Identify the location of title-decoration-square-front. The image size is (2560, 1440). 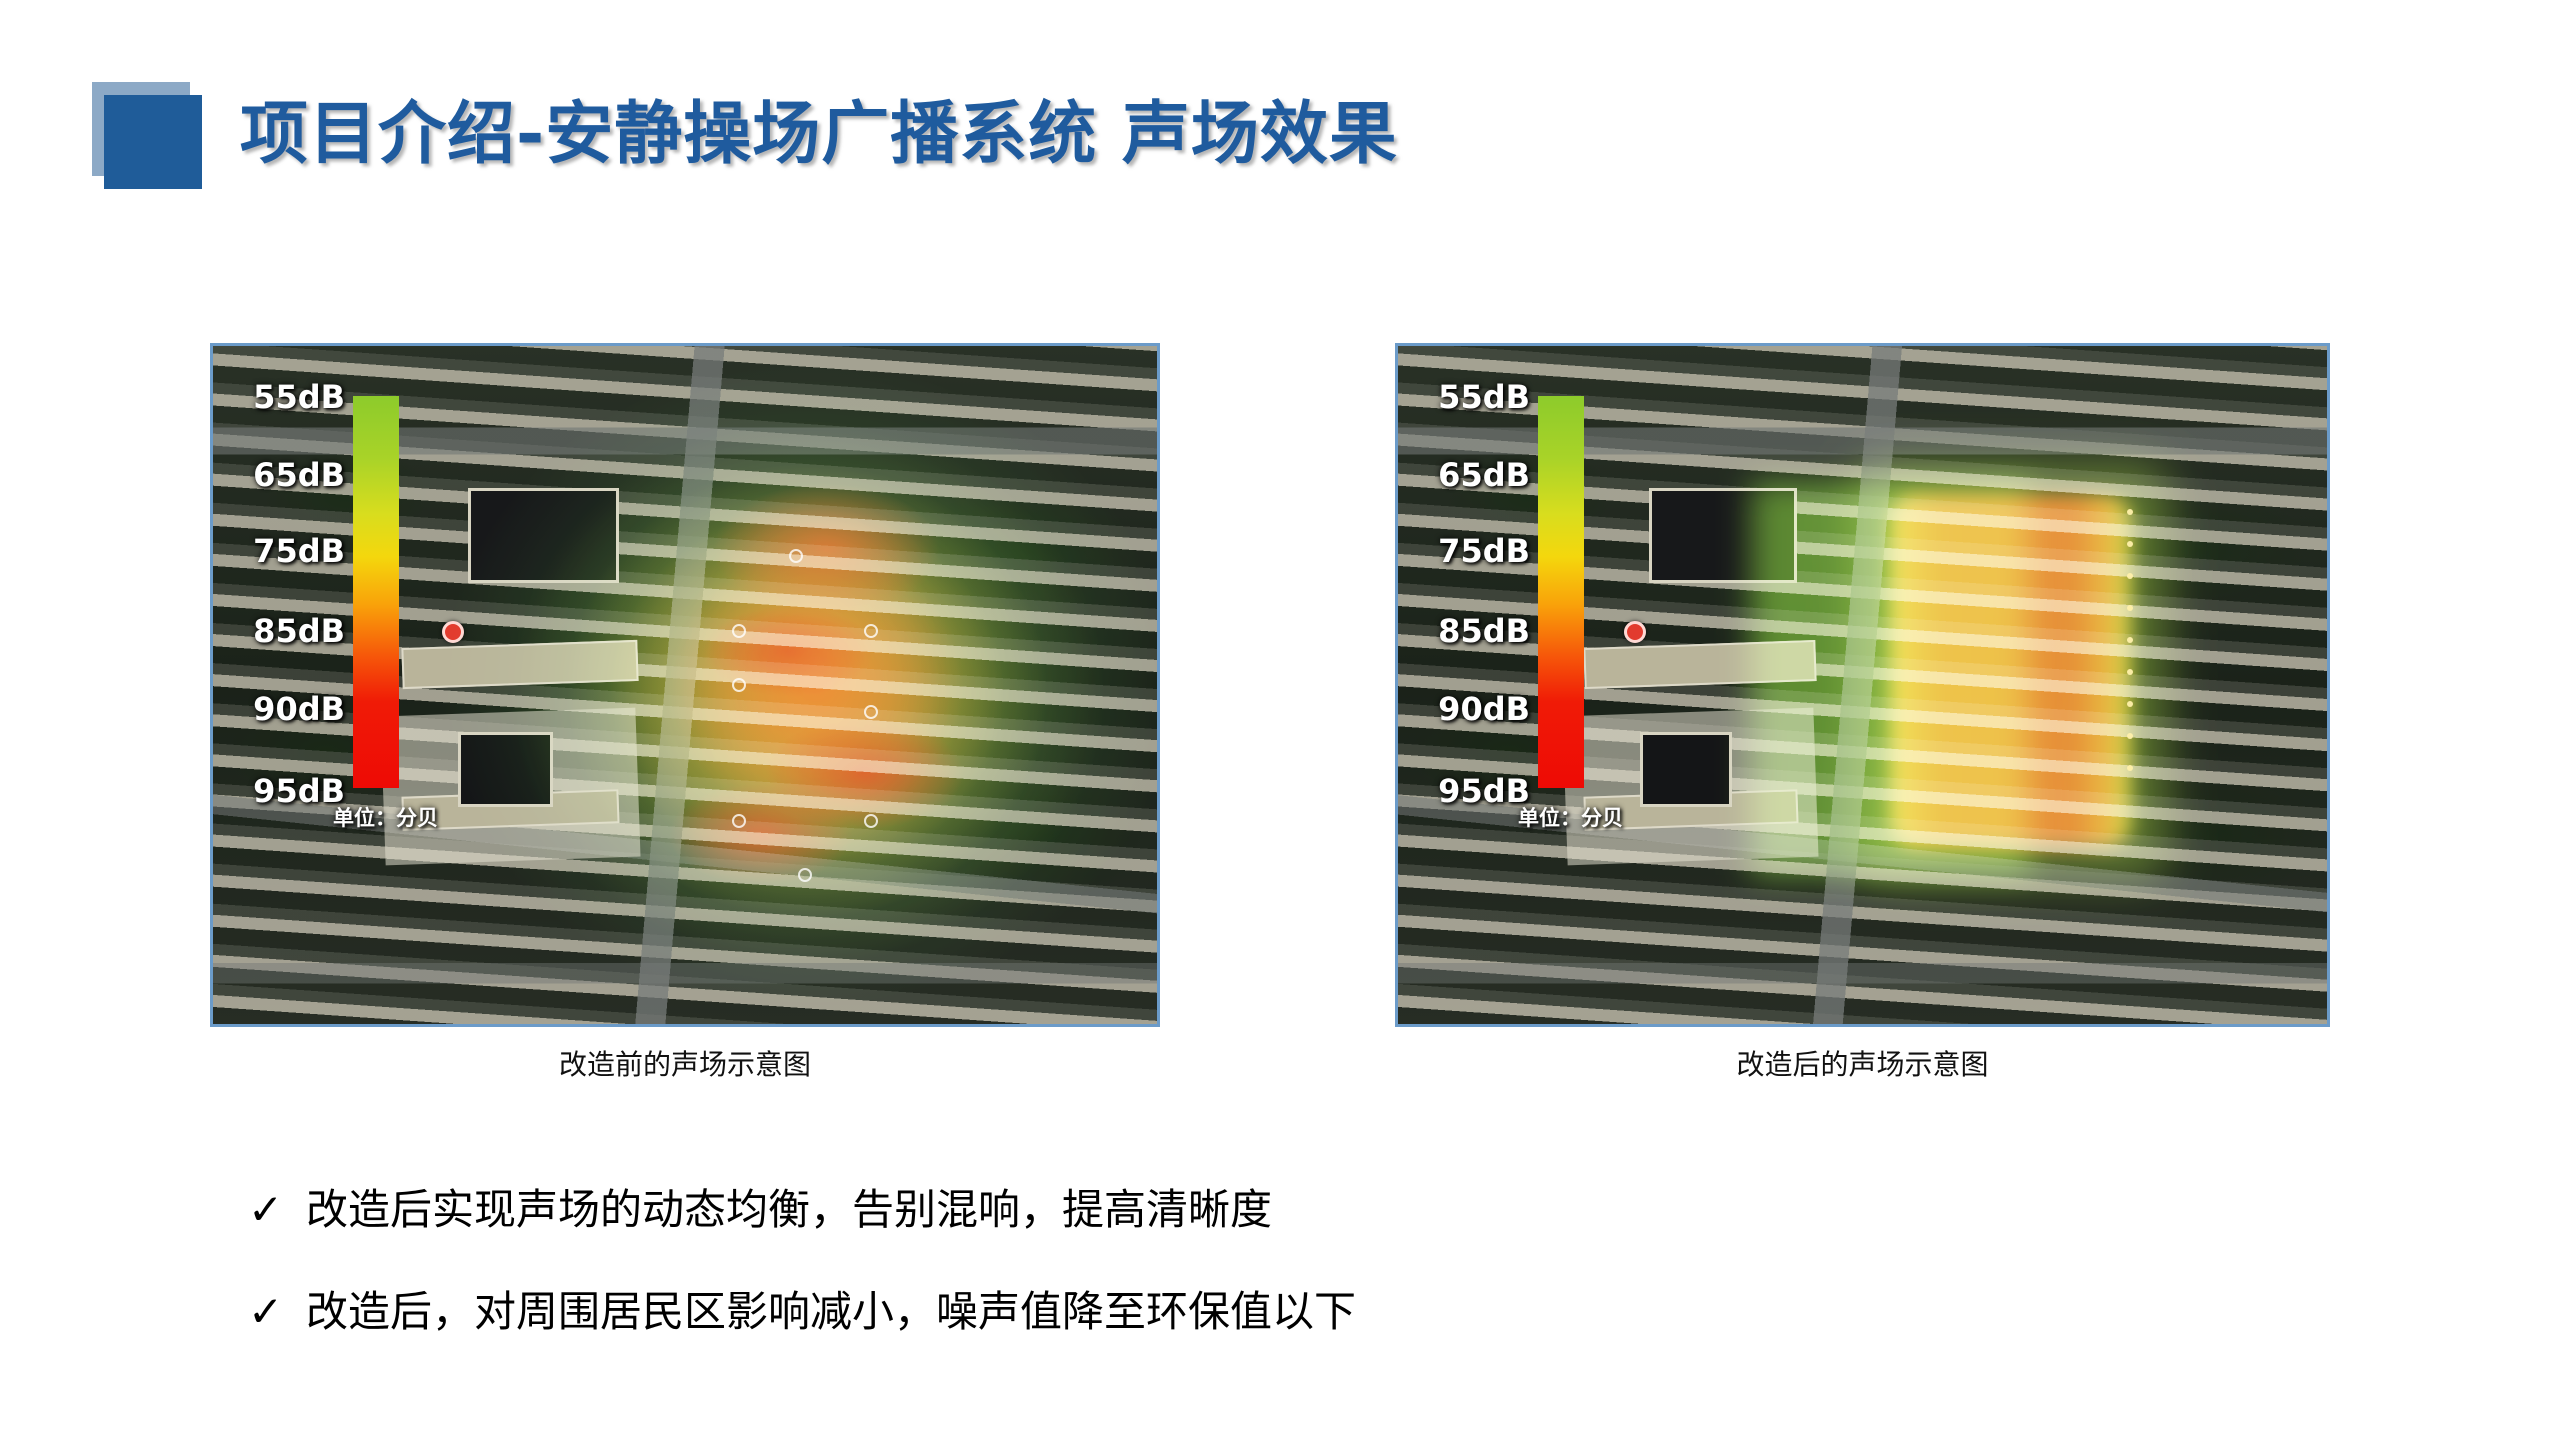
(153, 142).